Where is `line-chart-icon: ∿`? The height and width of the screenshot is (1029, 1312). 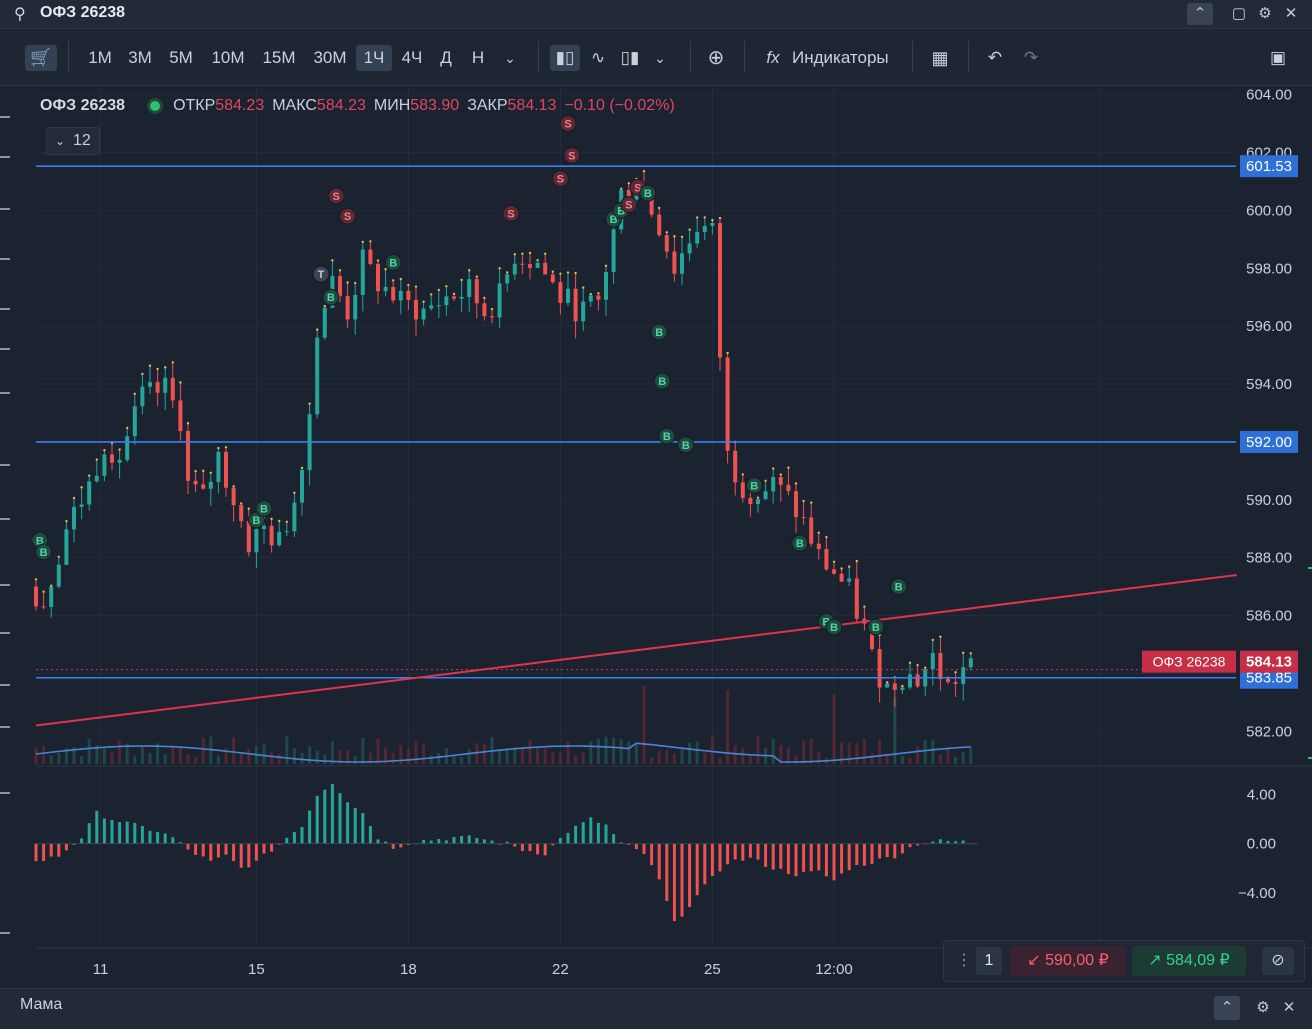 line-chart-icon: ∿ is located at coordinates (598, 57).